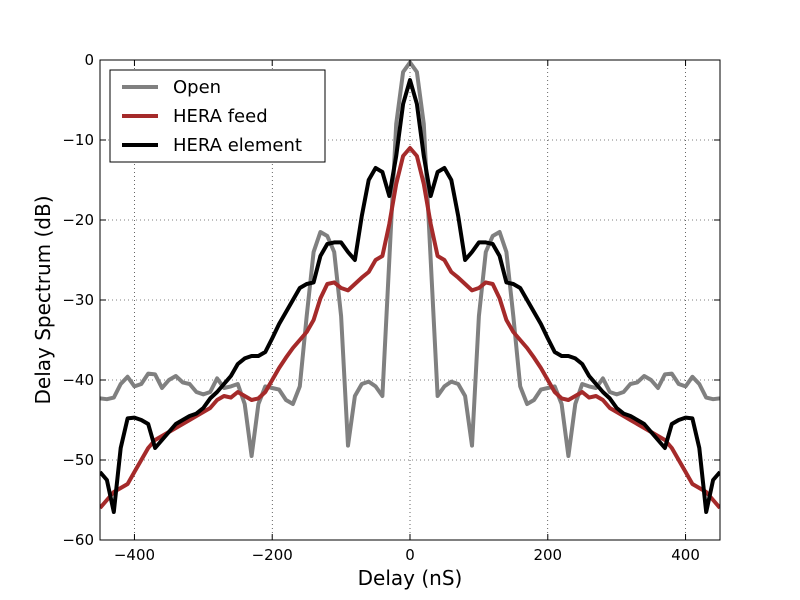 The image size is (800, 600). Describe the element at coordinates (43, 299) in the screenshot. I see `y-axis-title: Delay Spectrum (dB)` at that location.